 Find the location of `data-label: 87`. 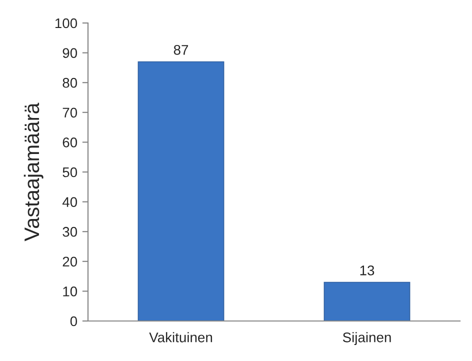

data-label: 87 is located at coordinates (181, 49).